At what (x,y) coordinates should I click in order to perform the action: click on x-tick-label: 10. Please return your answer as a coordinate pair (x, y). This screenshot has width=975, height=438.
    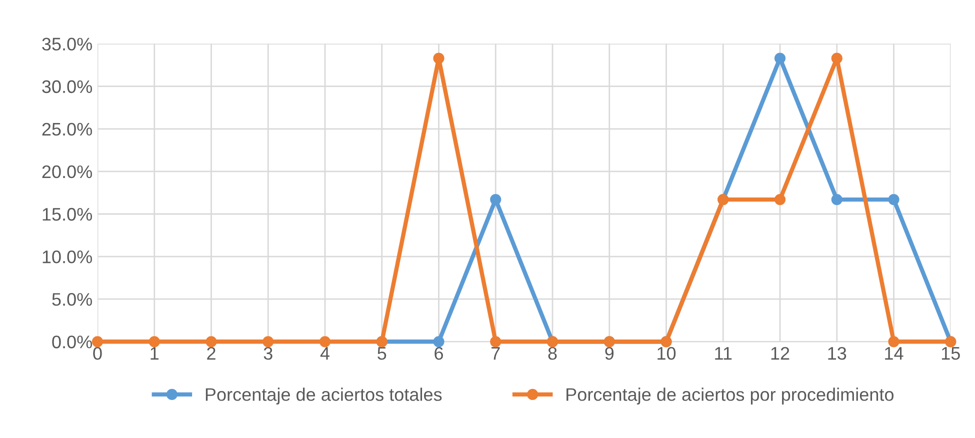
    Looking at the image, I should click on (667, 353).